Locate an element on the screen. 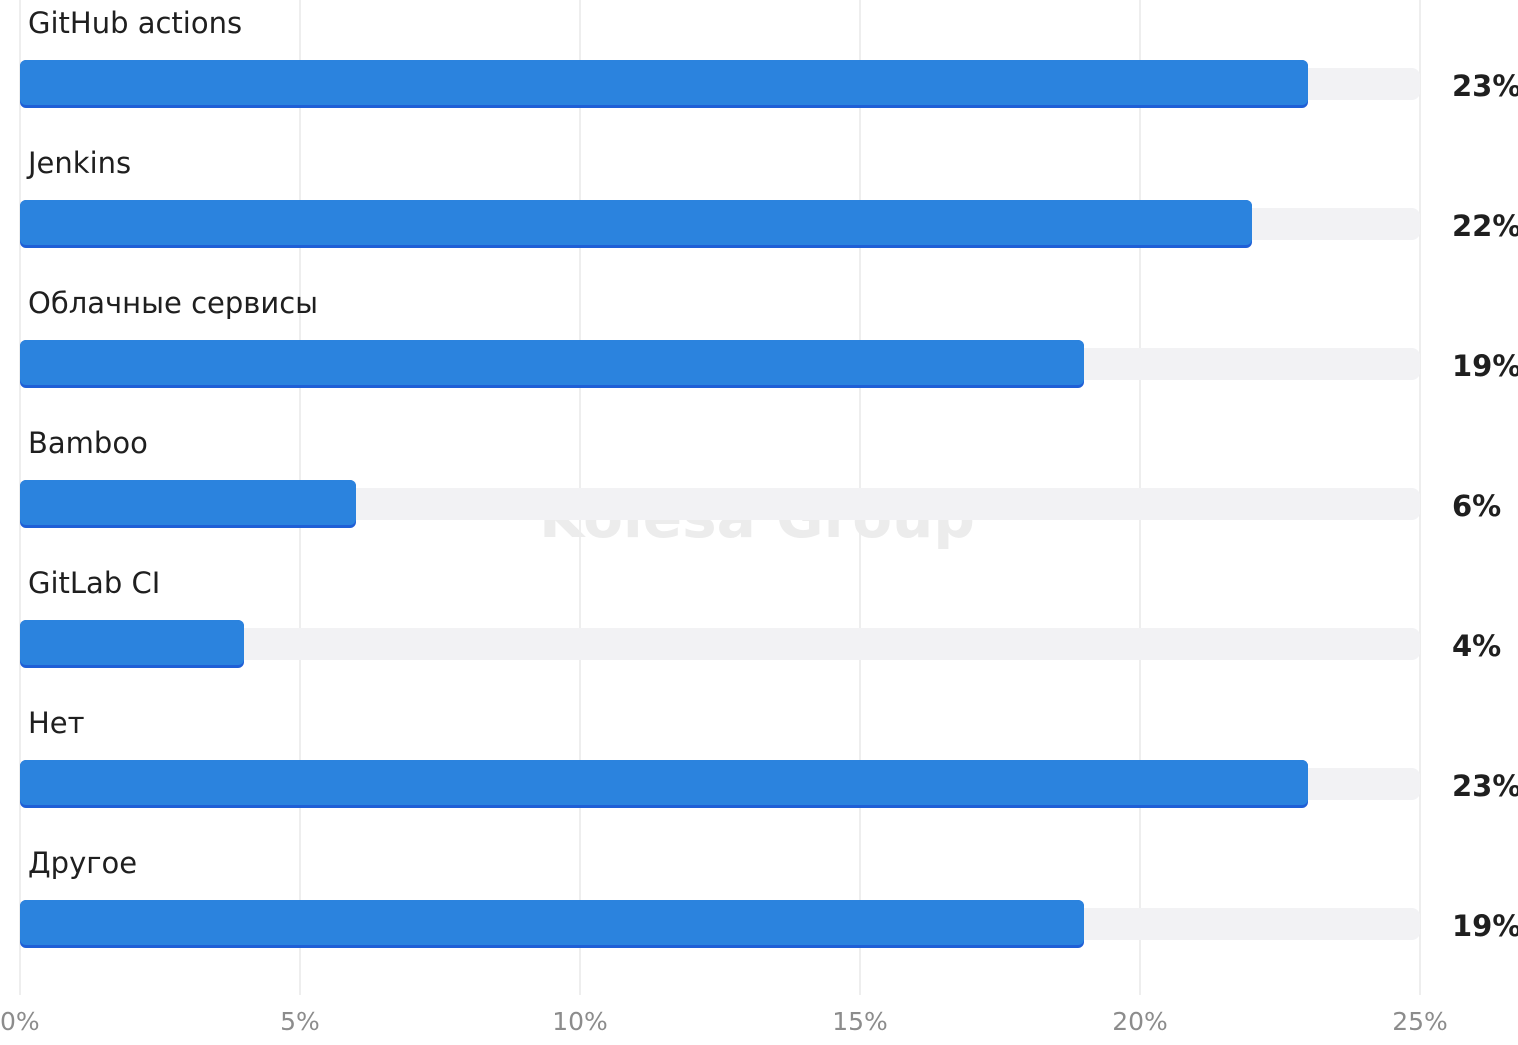  category-label: GitLab CI is located at coordinates (94, 583).